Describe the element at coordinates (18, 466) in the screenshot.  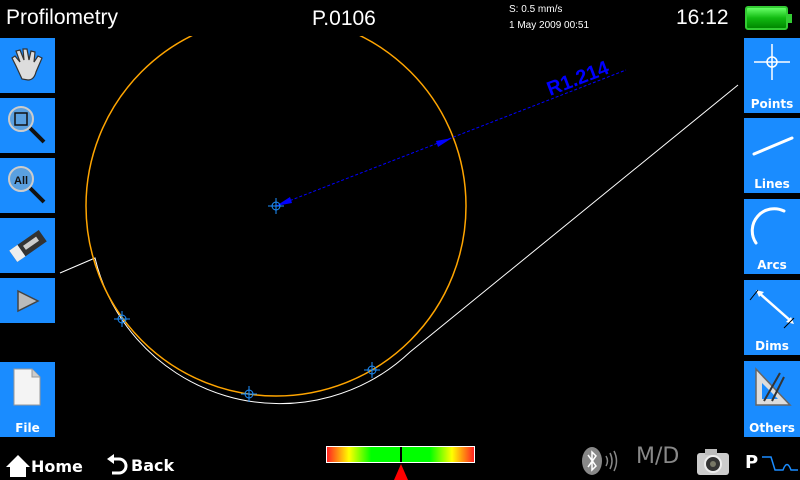
I see `home-icon` at that location.